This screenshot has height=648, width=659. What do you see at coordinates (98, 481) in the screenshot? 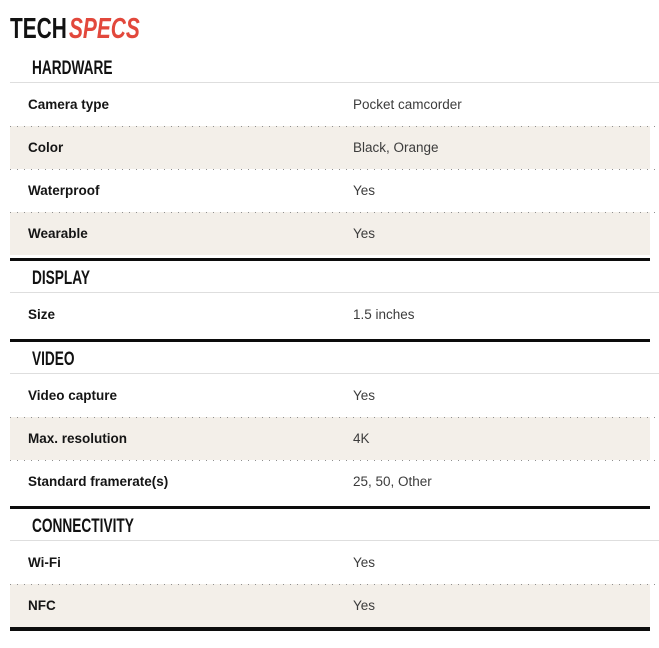
I see `spec-label: Standard framerate(s)` at bounding box center [98, 481].